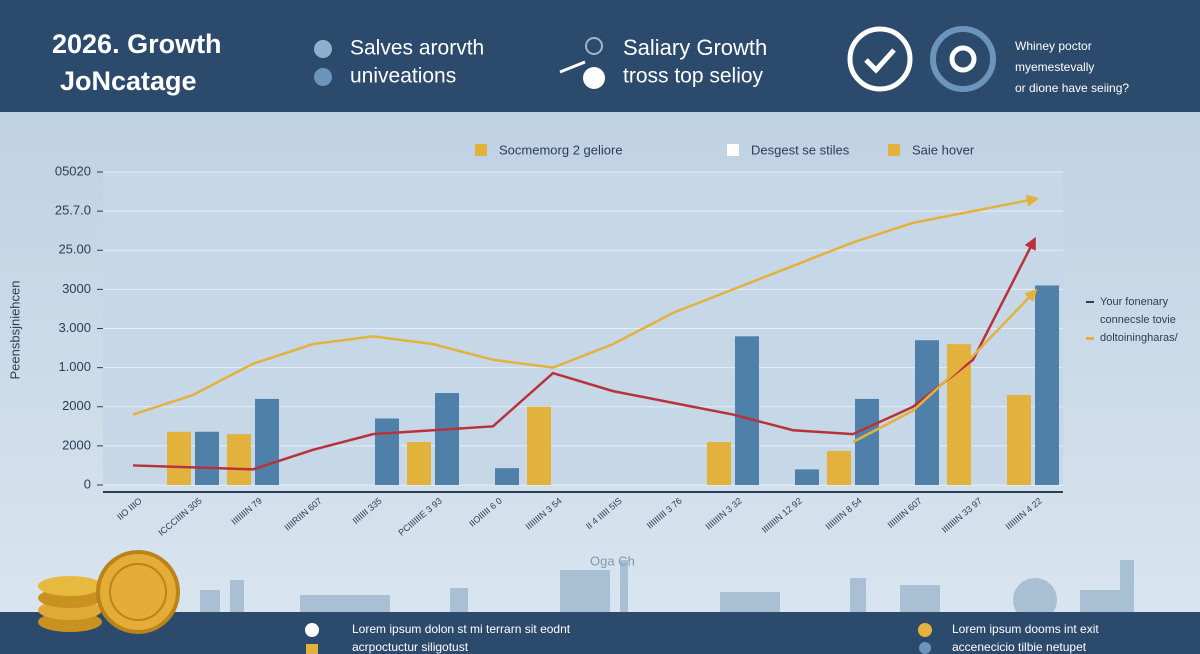  What do you see at coordinates (800, 149) in the screenshot?
I see `legend-label: Desgest se stiles` at bounding box center [800, 149].